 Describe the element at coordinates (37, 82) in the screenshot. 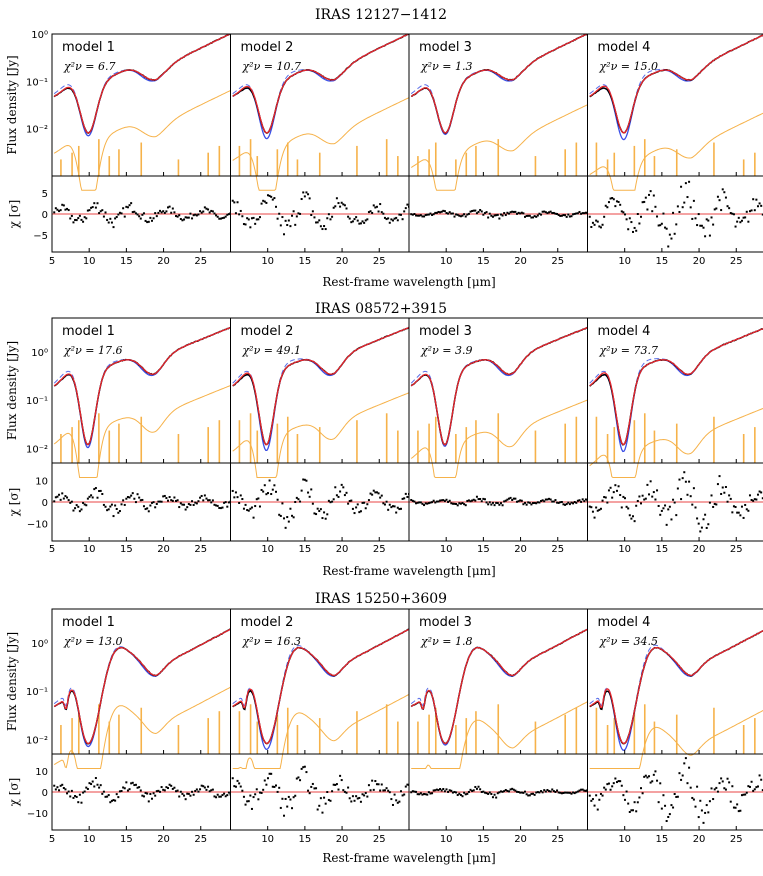

I see `flux-tick-label: 10⁻¹` at that location.